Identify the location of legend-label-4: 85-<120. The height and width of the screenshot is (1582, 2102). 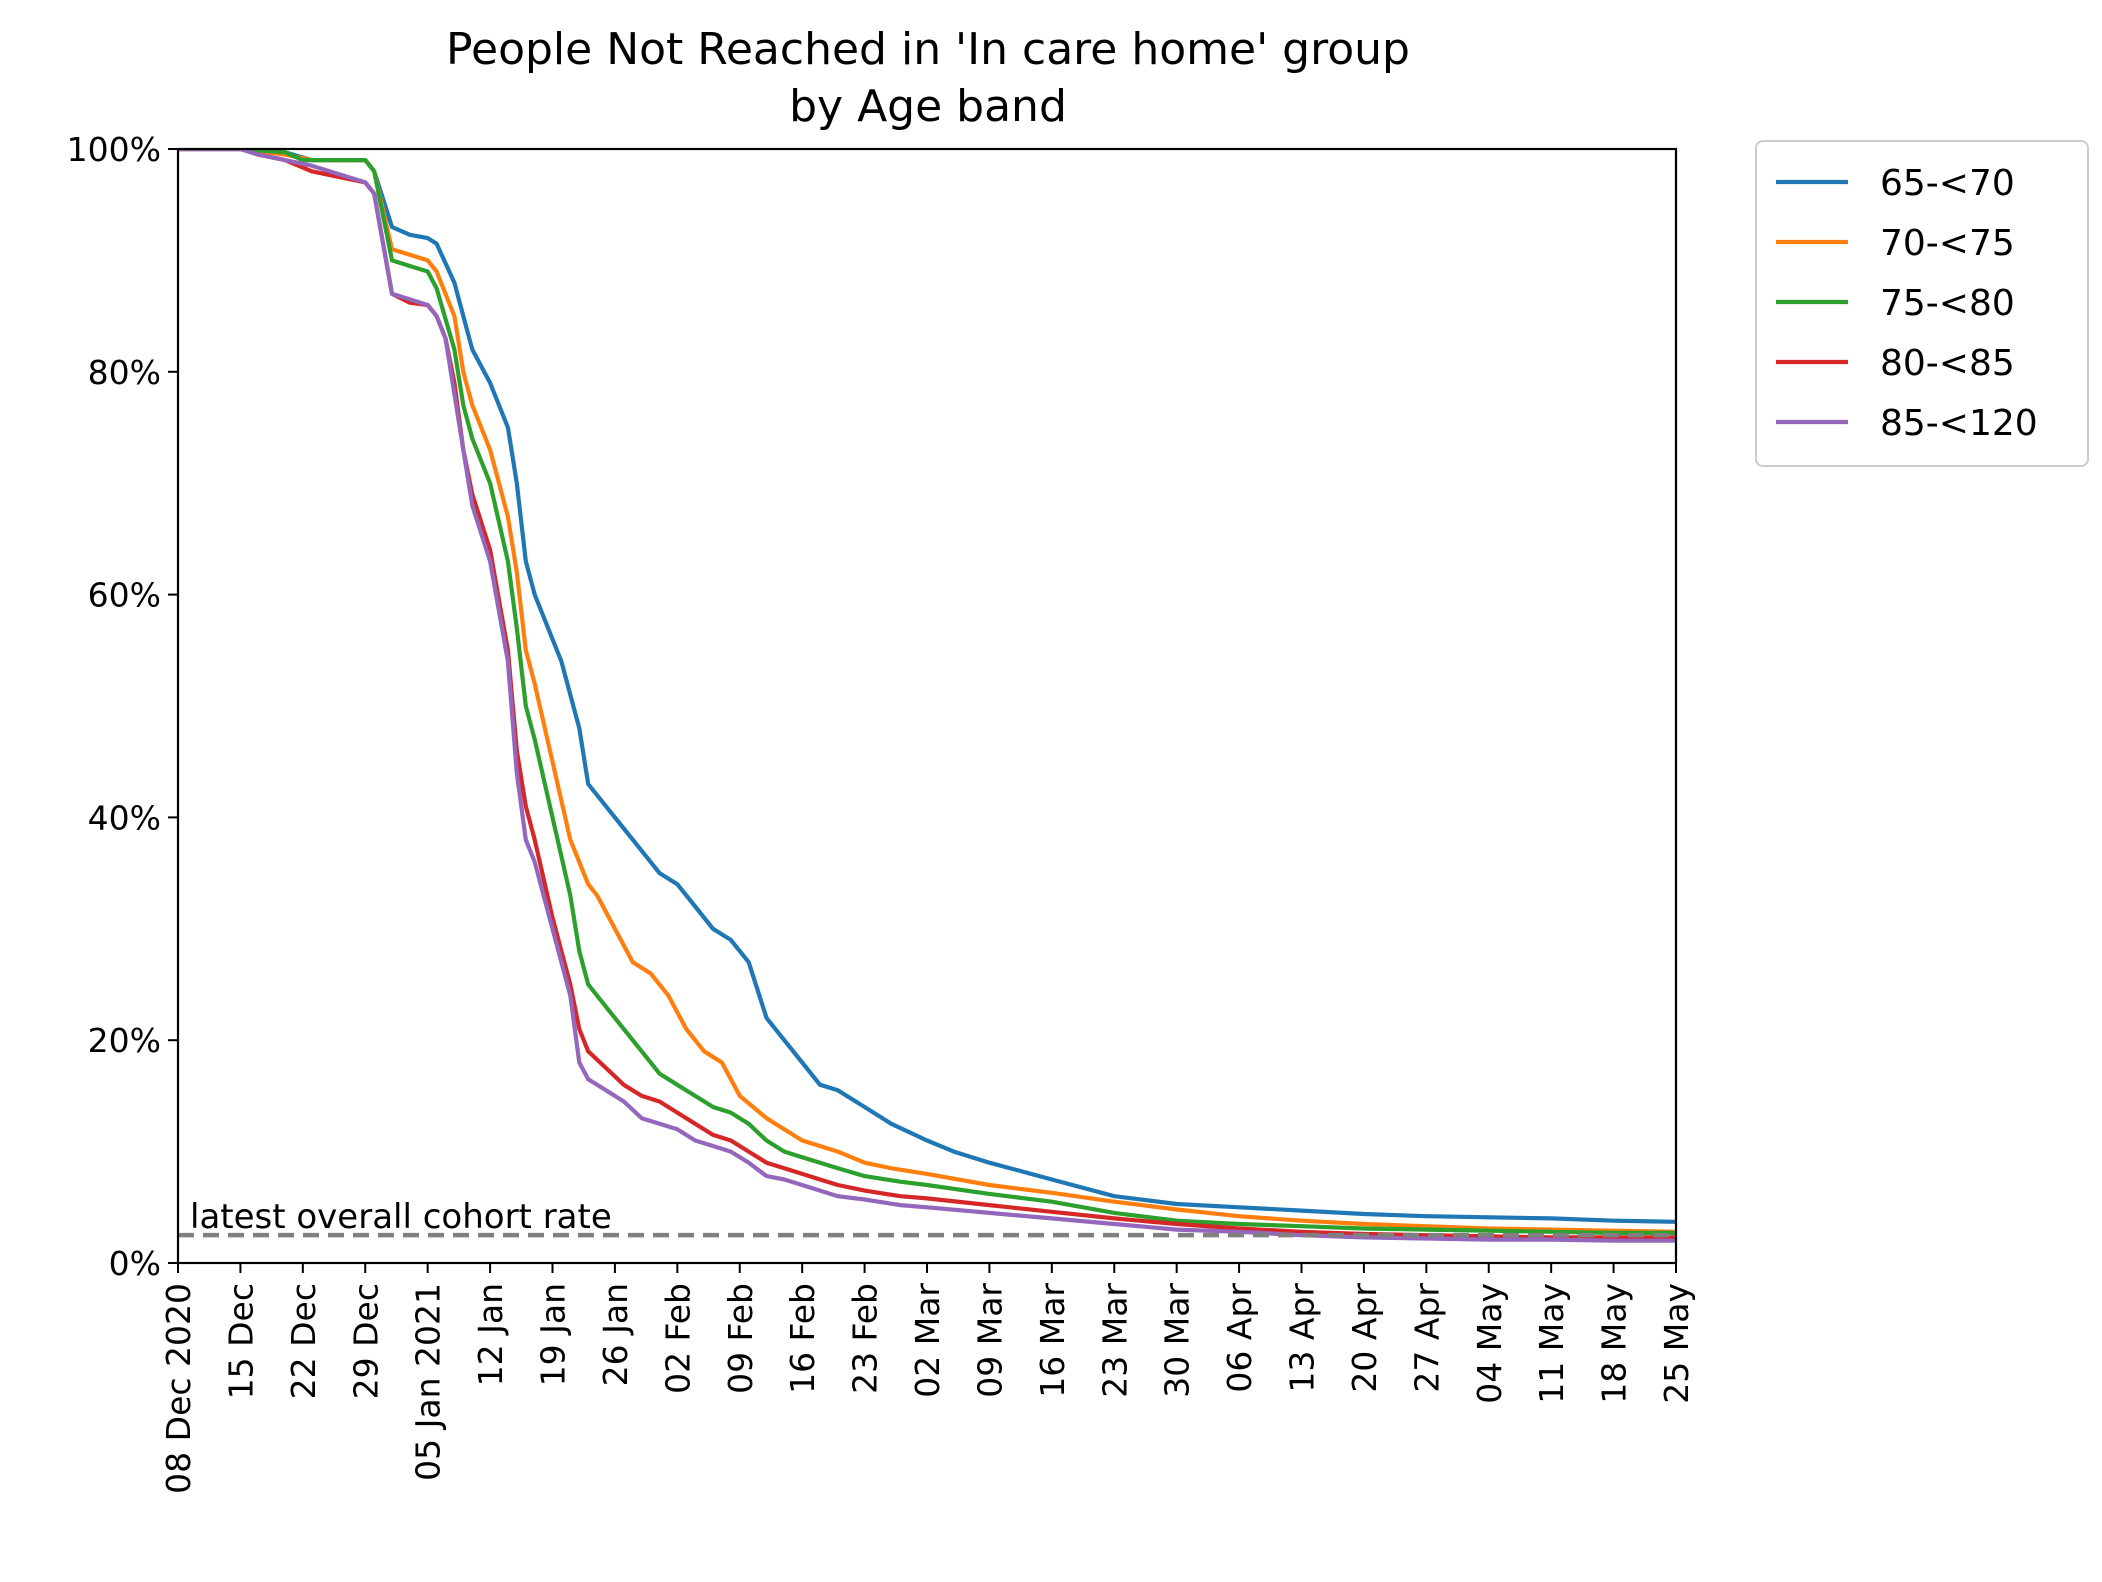
(1959, 423).